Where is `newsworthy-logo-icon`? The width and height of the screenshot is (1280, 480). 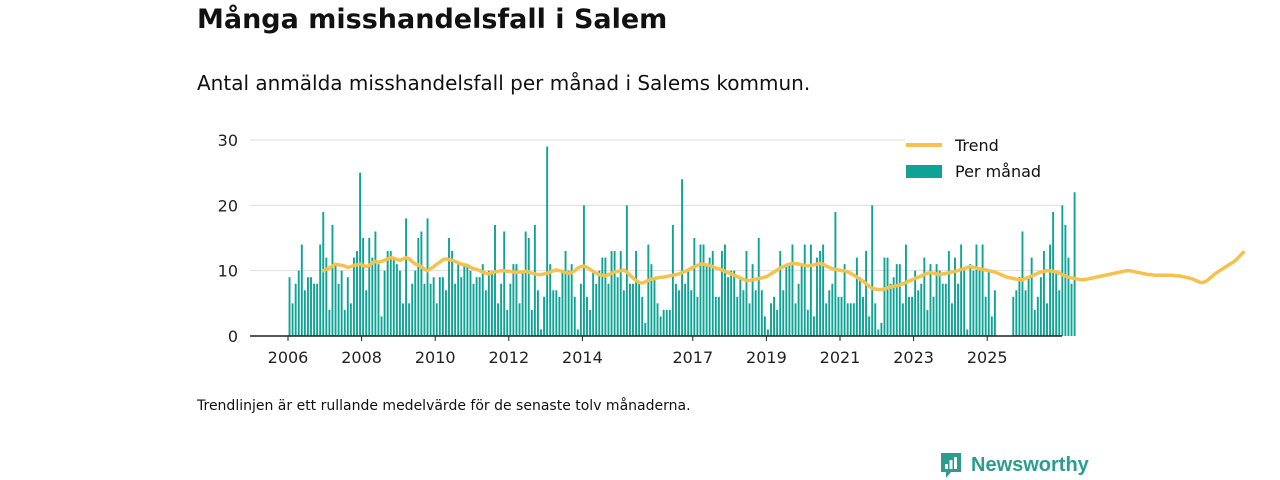 newsworthy-logo-icon is located at coordinates (951, 465).